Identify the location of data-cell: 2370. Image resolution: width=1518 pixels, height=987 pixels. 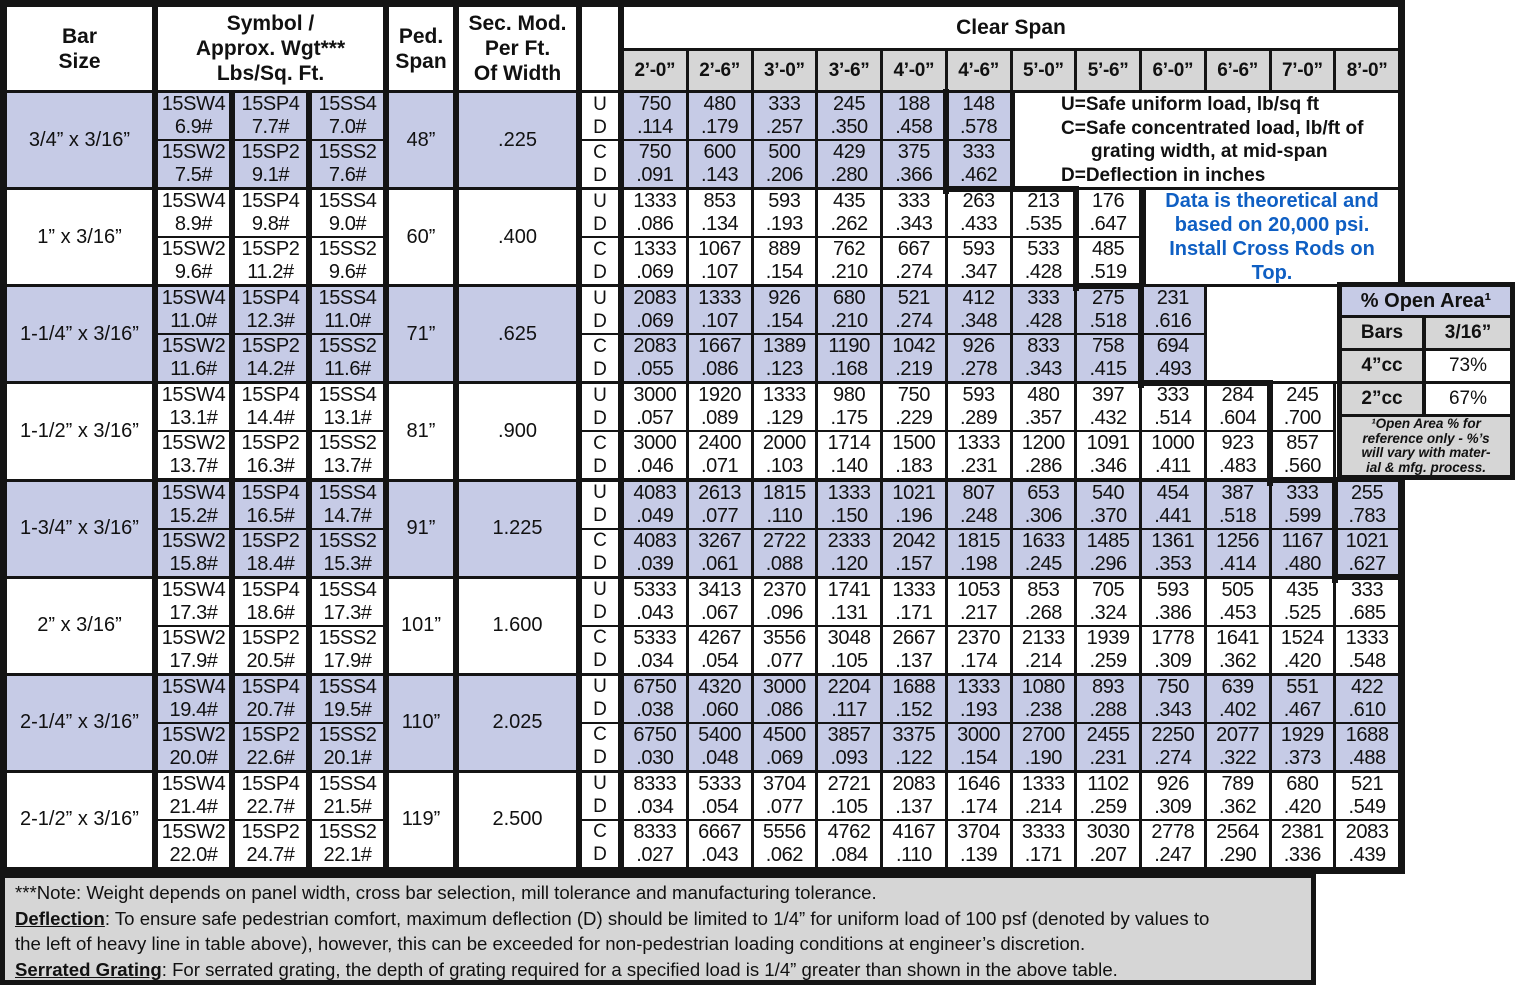
(784, 590).